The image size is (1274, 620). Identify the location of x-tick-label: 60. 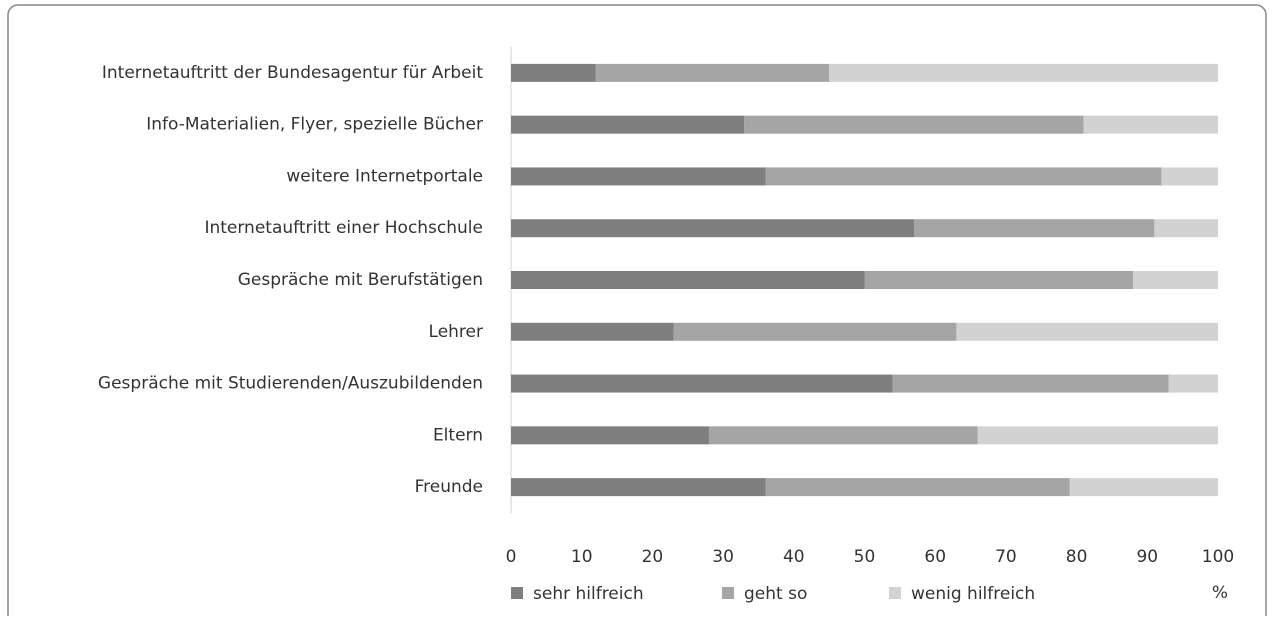
(935, 557).